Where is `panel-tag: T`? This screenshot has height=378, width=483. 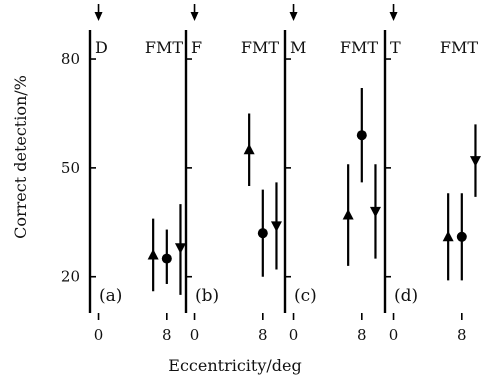 panel-tag: T is located at coordinates (395, 47).